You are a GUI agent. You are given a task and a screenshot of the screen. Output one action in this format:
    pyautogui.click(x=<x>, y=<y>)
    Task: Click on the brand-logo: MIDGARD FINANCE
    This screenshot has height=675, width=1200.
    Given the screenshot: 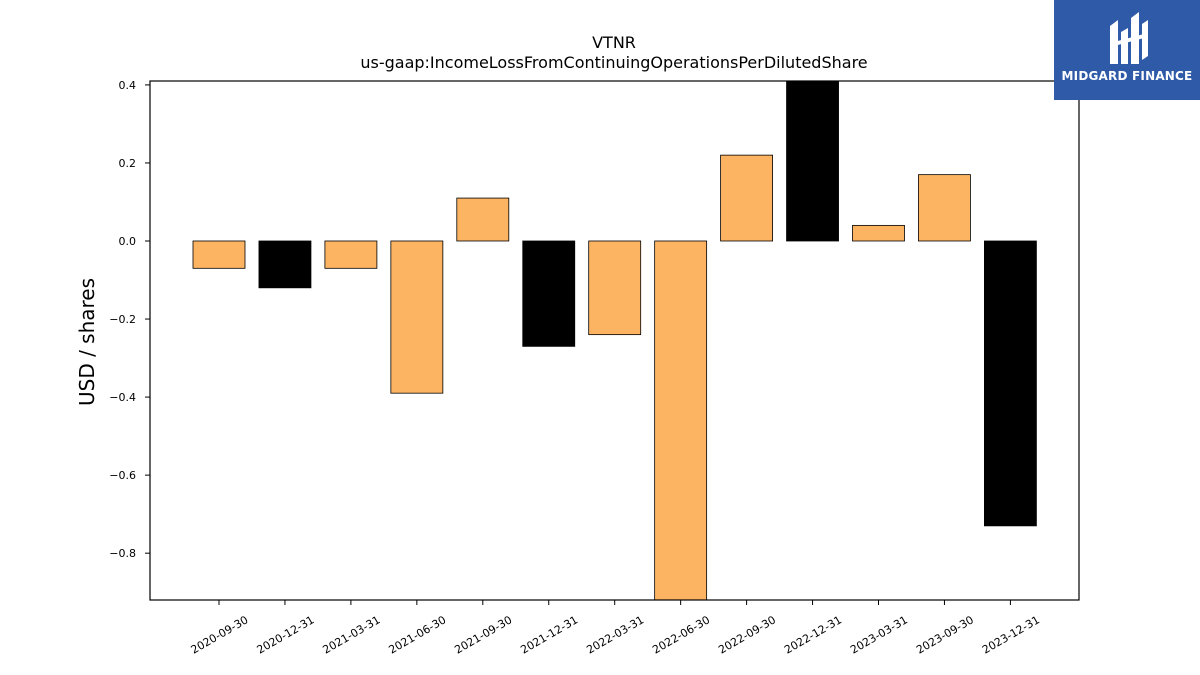 What is the action you would take?
    pyautogui.click(x=1127, y=50)
    